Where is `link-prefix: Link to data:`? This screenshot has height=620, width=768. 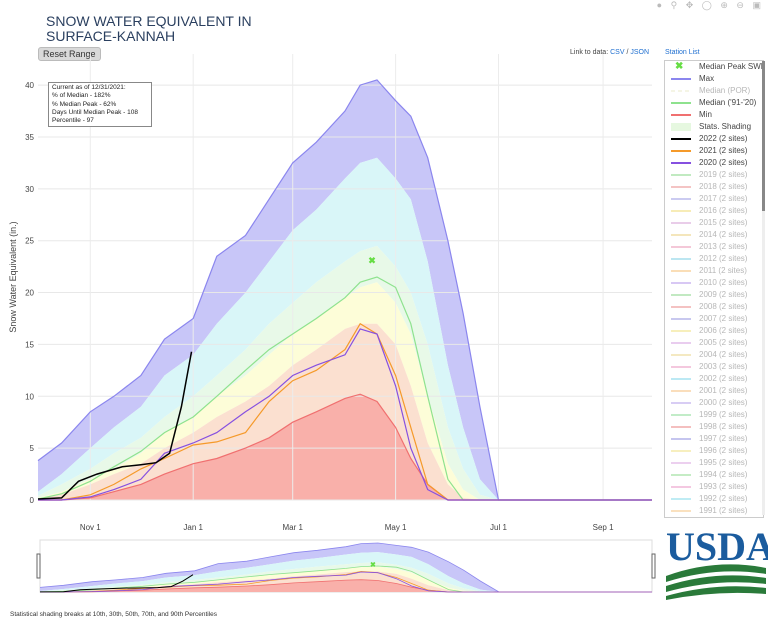
link-prefix: Link to data: is located at coordinates (589, 52).